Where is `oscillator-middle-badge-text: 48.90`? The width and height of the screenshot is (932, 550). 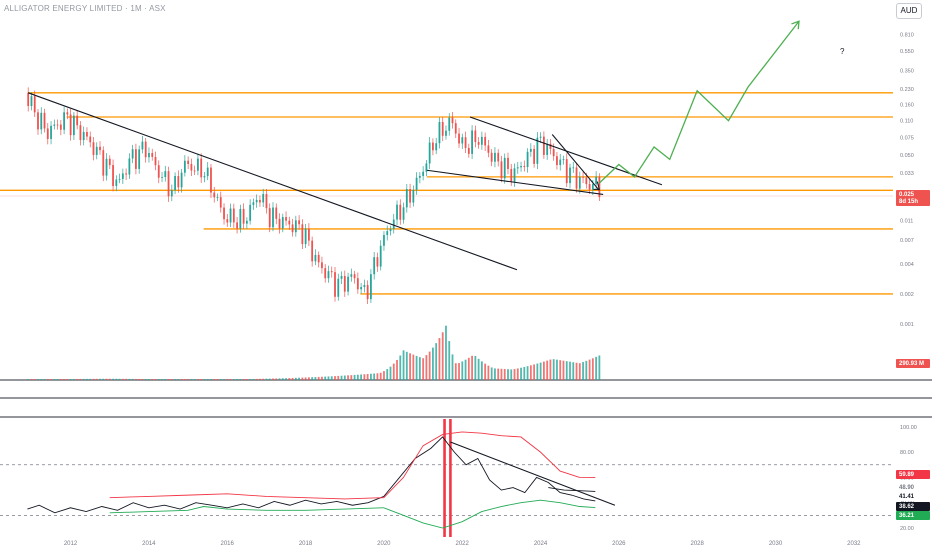
oscillator-middle-badge-text: 48.90 is located at coordinates (907, 488).